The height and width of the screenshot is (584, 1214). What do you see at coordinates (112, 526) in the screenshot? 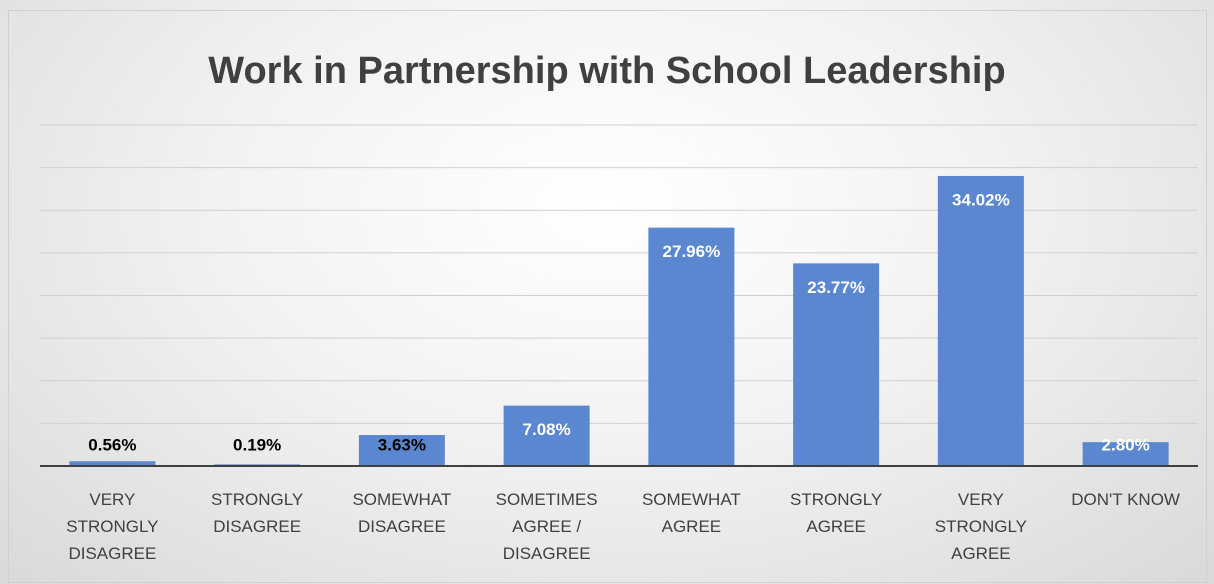
I see `x-tick-label: VERY STRONGLY DISAGREE` at bounding box center [112, 526].